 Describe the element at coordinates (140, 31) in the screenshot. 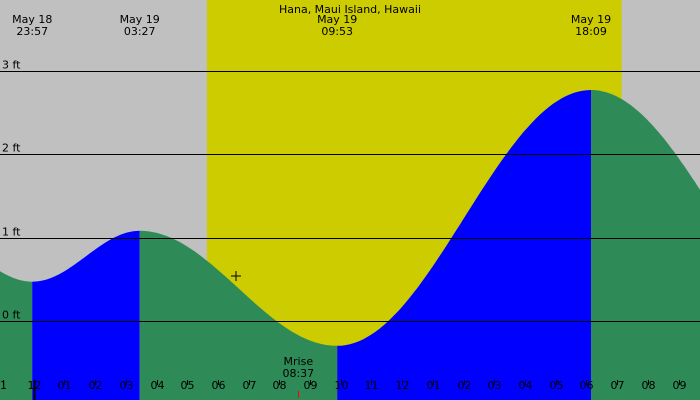

I see `extreme-time: 03:27` at that location.